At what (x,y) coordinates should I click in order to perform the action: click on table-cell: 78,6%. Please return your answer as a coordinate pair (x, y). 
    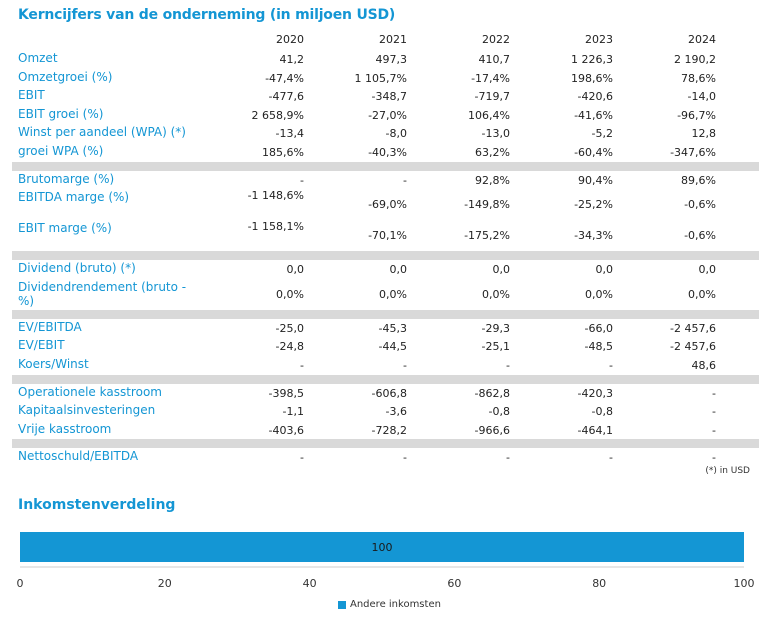
    Looking at the image, I should click on (698, 78).